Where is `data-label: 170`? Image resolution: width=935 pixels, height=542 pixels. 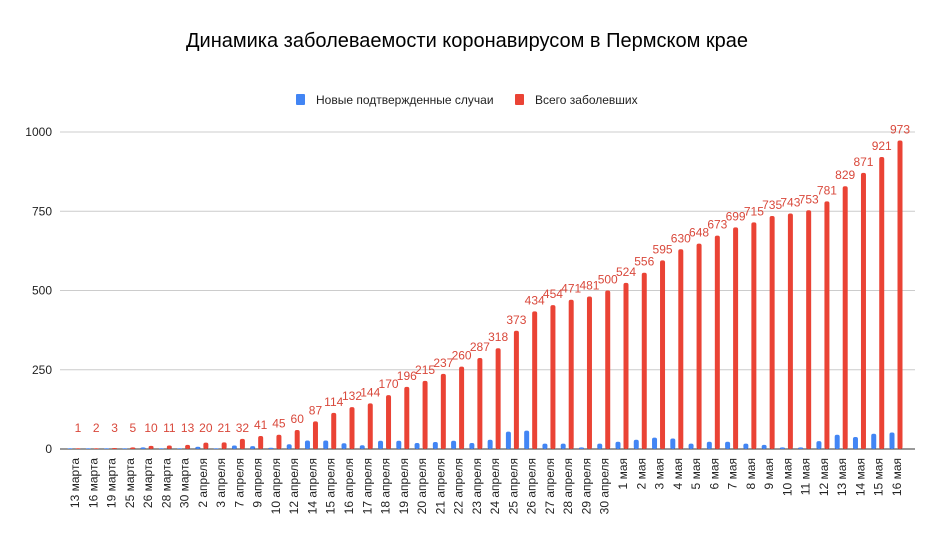
data-label: 170 is located at coordinates (389, 384).